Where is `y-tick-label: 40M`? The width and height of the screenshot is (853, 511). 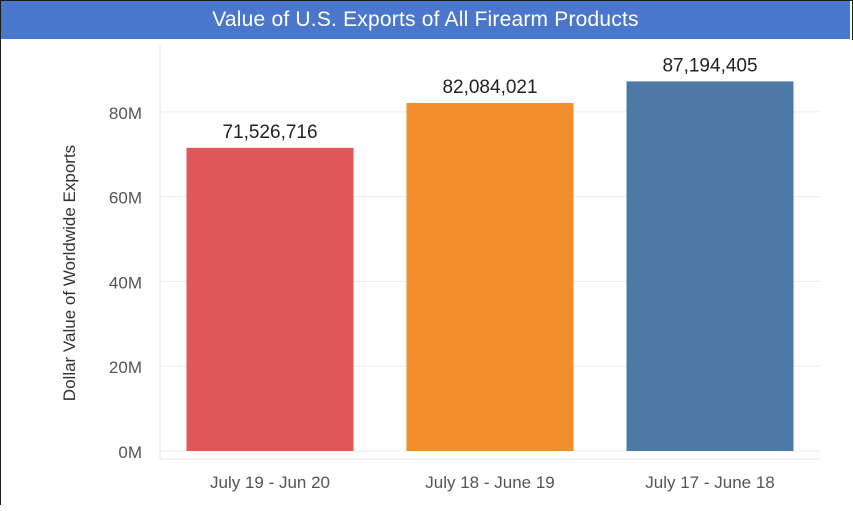
y-tick-label: 40M is located at coordinates (125, 282).